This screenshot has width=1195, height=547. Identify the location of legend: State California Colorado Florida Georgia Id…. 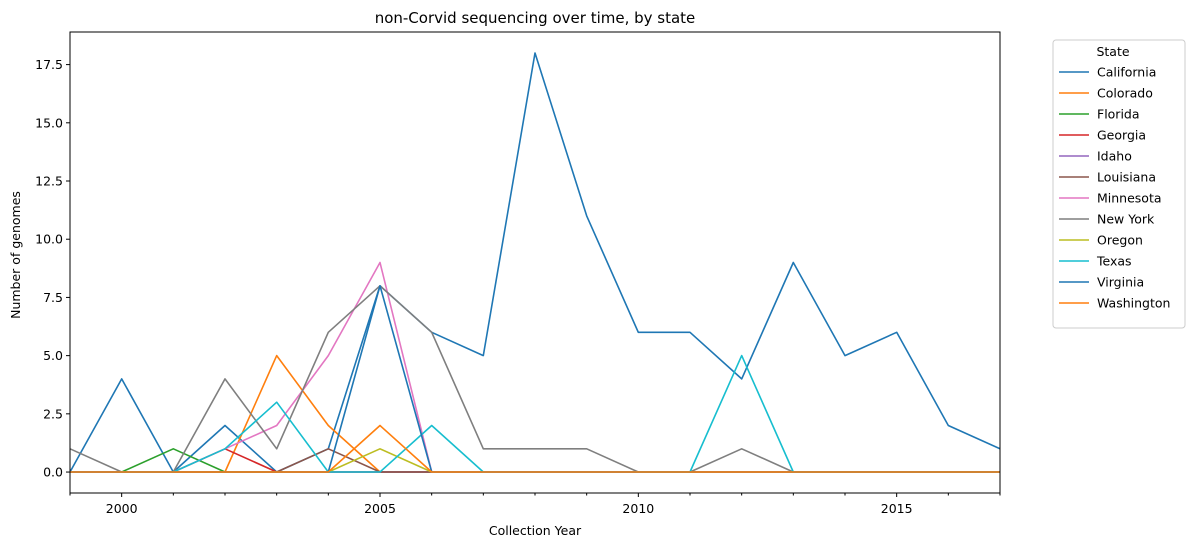
(1119, 184).